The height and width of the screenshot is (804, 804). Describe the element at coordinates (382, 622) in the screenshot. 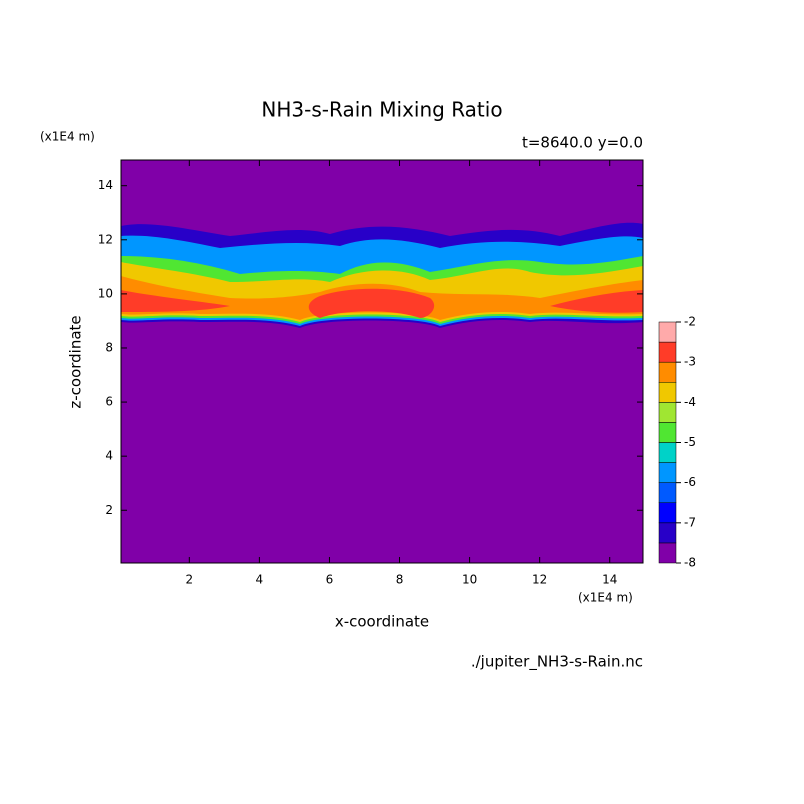

I see `x-axis-label: x-coordinate` at that location.